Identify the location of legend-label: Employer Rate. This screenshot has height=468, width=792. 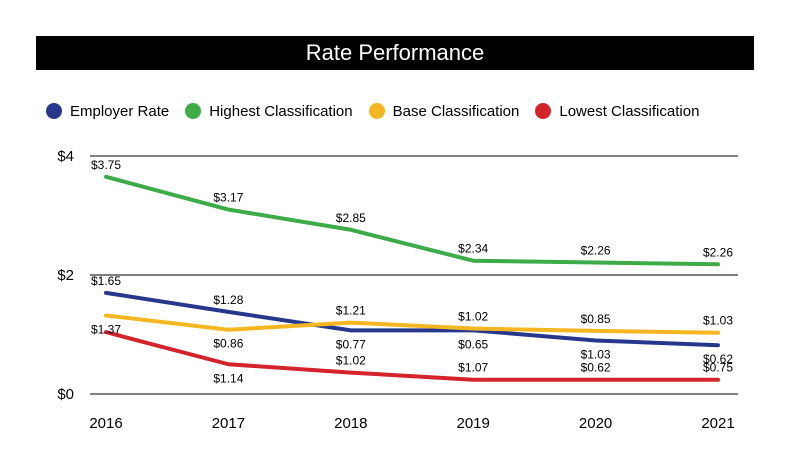
(120, 111).